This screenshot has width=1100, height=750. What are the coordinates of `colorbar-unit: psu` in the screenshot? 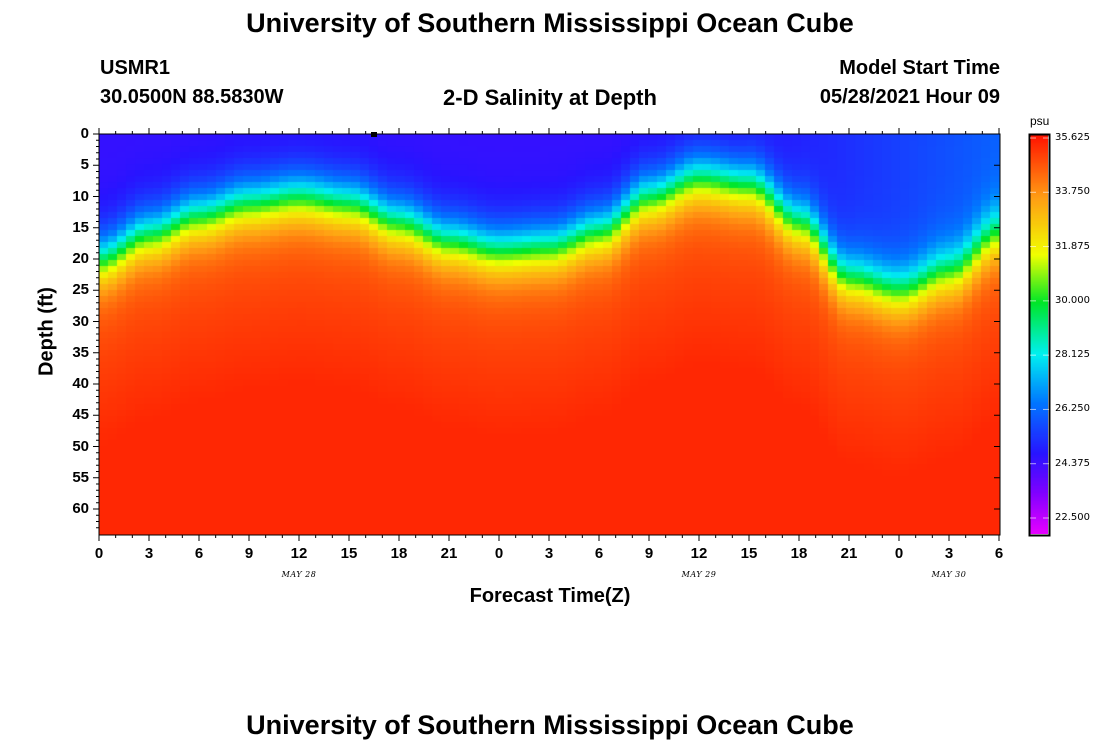 It's located at (1040, 121).